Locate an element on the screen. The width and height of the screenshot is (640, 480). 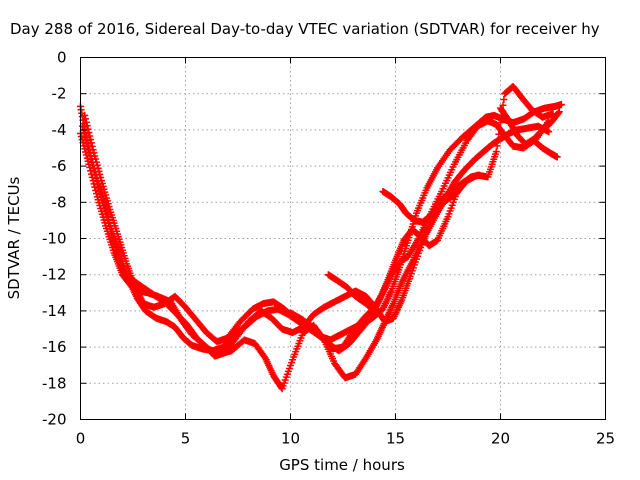
y-tick-label: -10 is located at coordinates (54, 239).